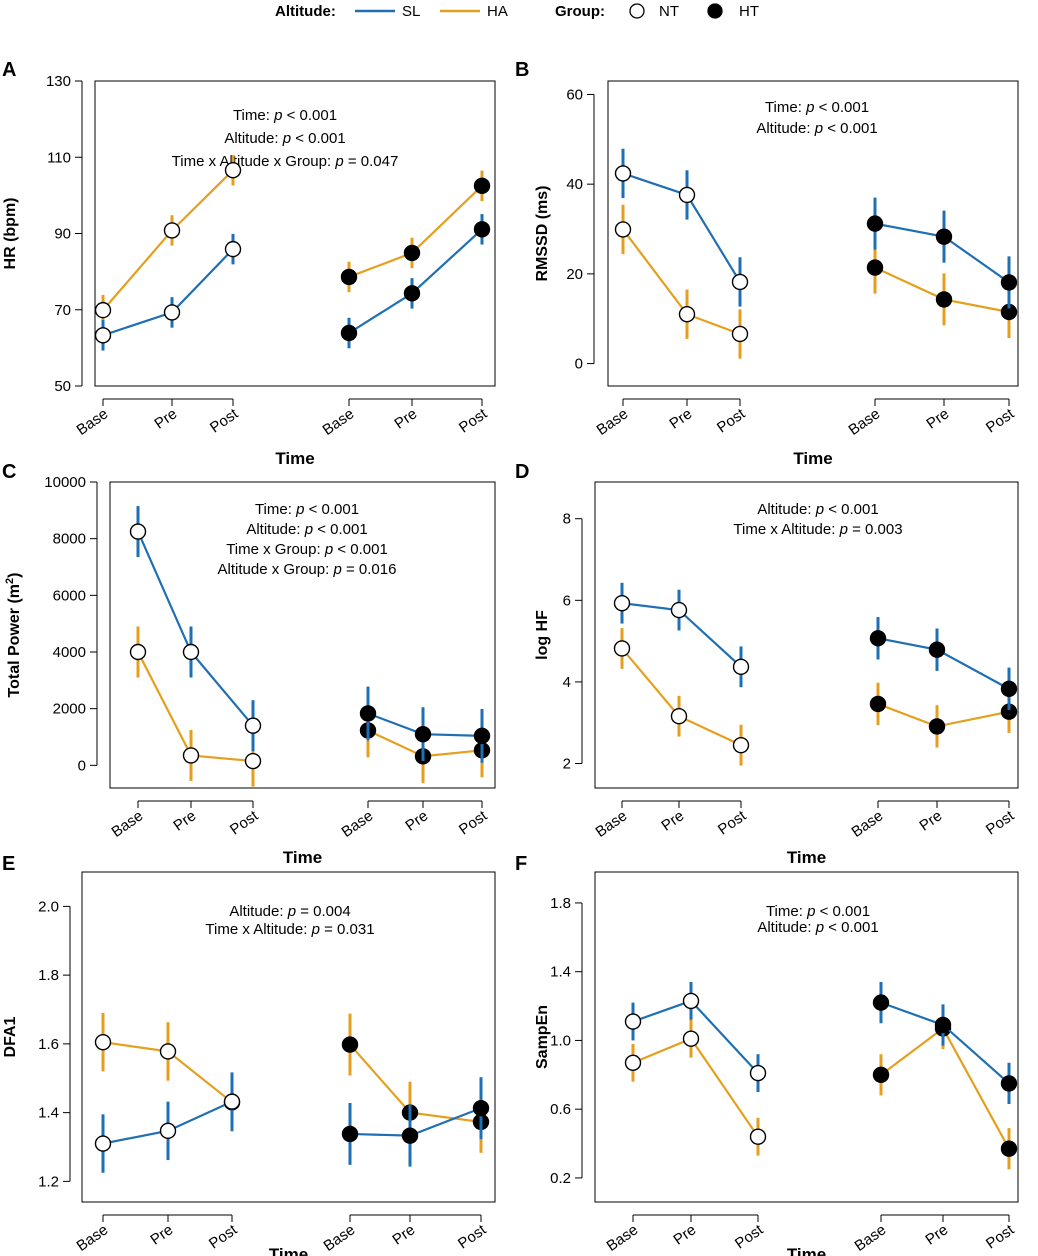 This screenshot has height=1256, width=1038. I want to click on legend-nt-label: NT, so click(669, 11).